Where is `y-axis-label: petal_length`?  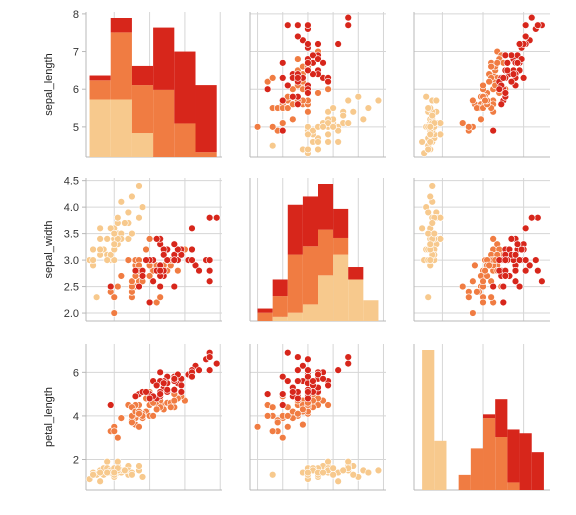 y-axis-label: petal_length is located at coordinates (49, 417).